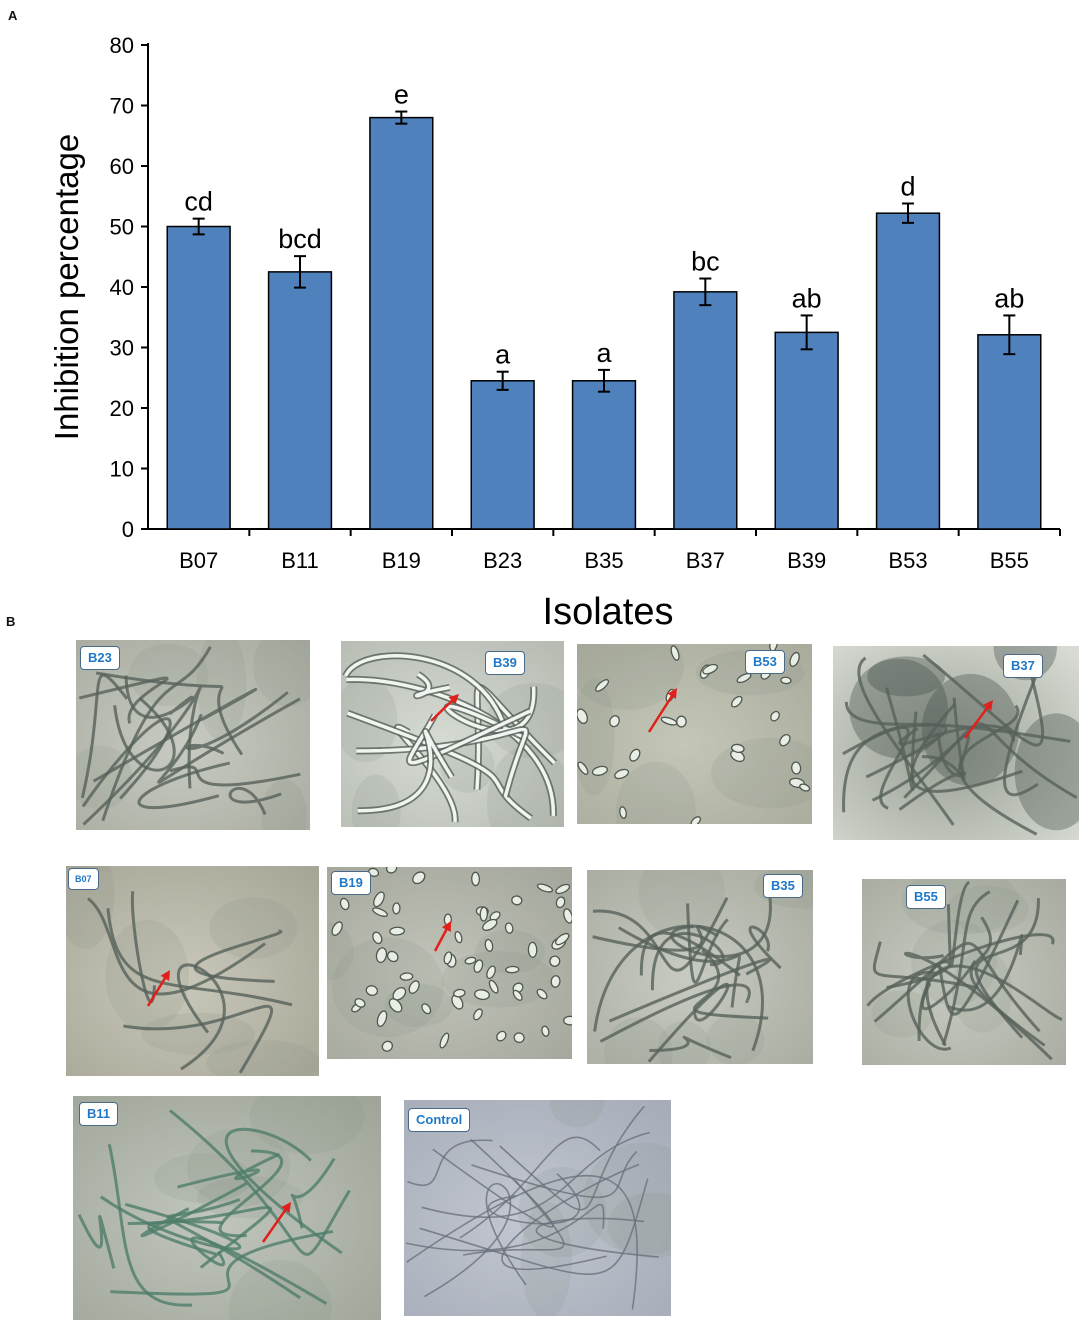 This screenshot has height=1324, width=1084. I want to click on micrograph-label: B55, so click(926, 897).